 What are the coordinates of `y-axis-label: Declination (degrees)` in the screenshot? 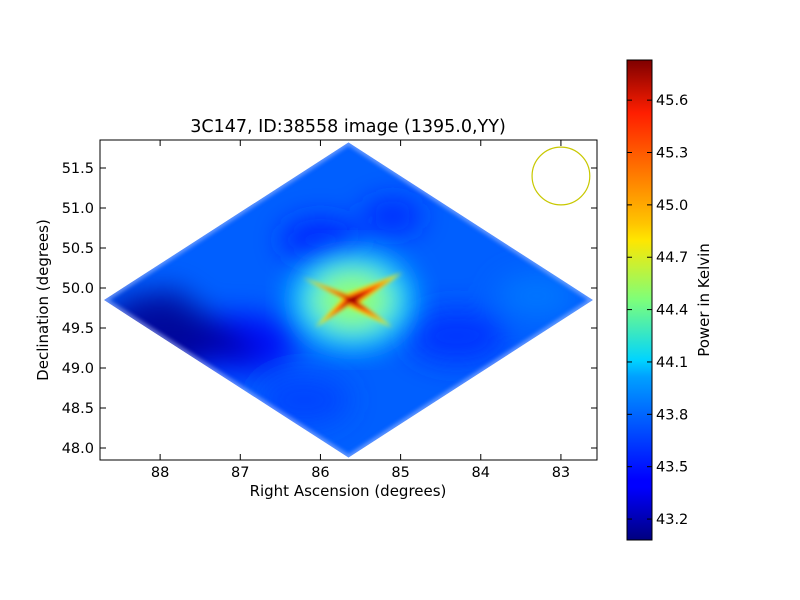 It's located at (43, 300).